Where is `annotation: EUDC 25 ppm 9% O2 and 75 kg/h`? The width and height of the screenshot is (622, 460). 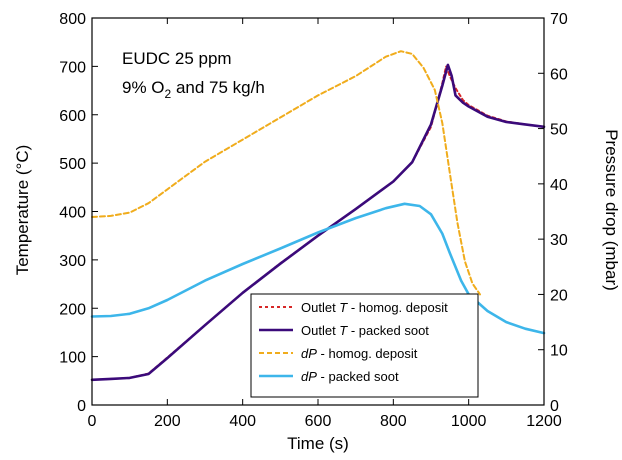
annotation: EUDC 25 ppm 9% O2 and 75 kg/h is located at coordinates (193, 75).